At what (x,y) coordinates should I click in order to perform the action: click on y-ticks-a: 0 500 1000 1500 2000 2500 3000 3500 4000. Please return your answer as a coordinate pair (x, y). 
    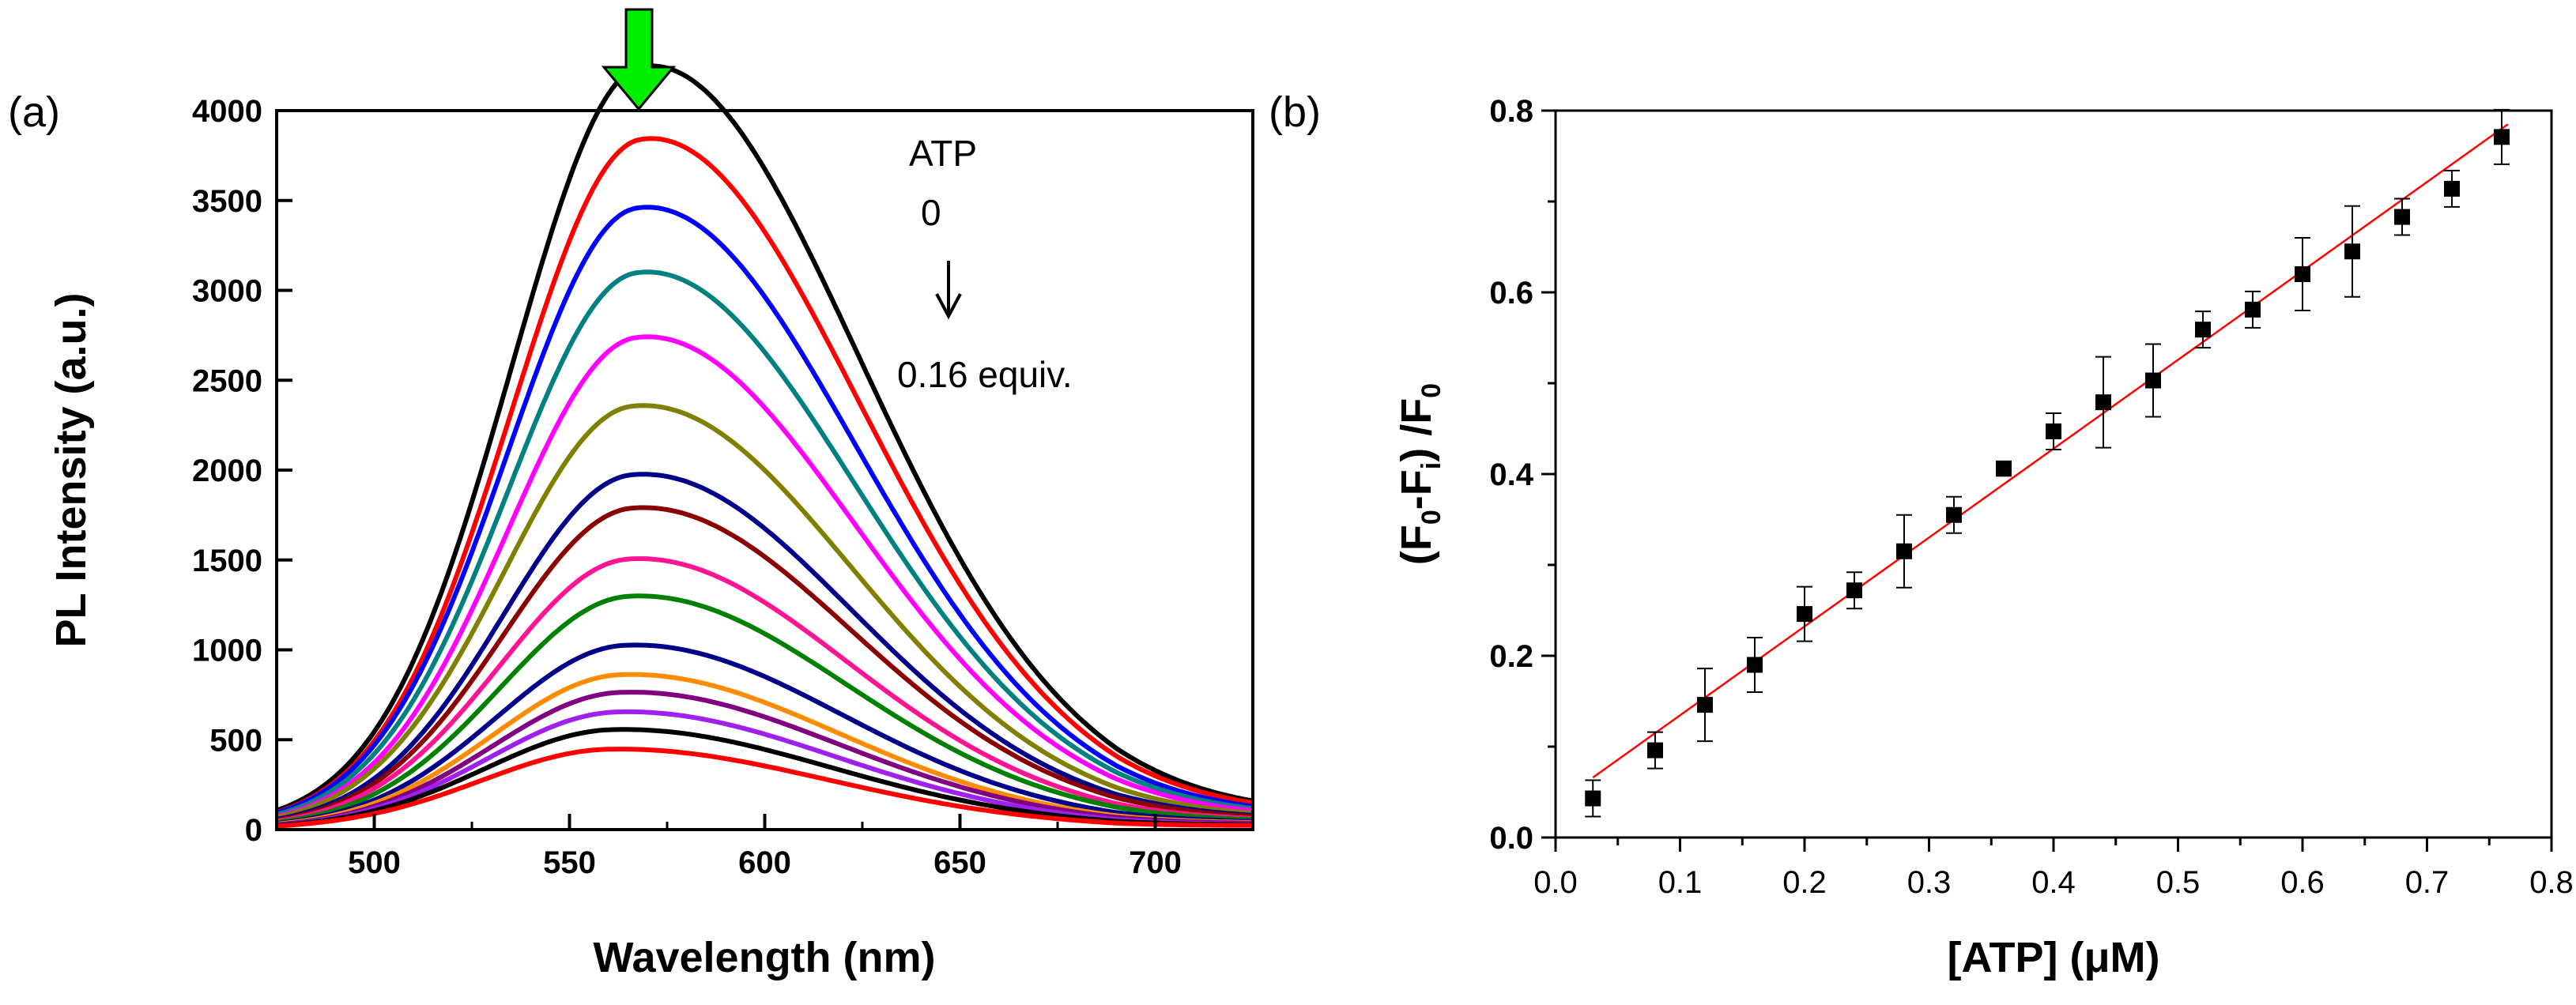
    Looking at the image, I should click on (242, 471).